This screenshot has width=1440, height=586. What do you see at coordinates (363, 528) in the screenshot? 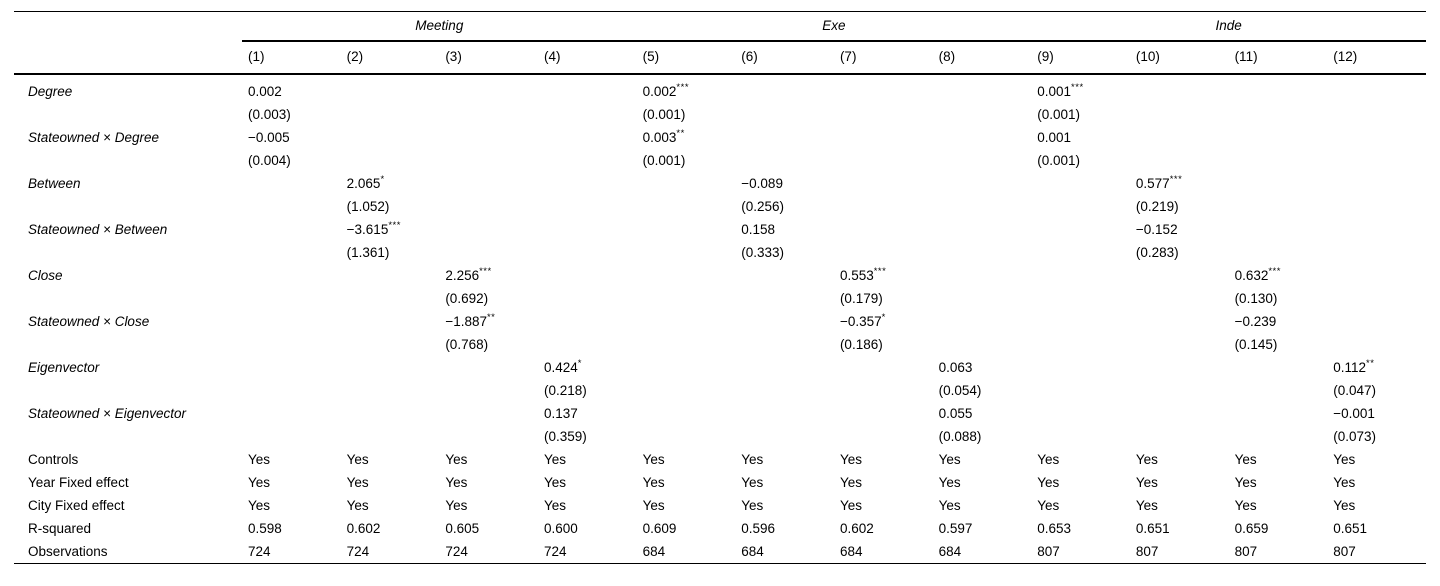
I see `summary-cell: 0.602` at bounding box center [363, 528].